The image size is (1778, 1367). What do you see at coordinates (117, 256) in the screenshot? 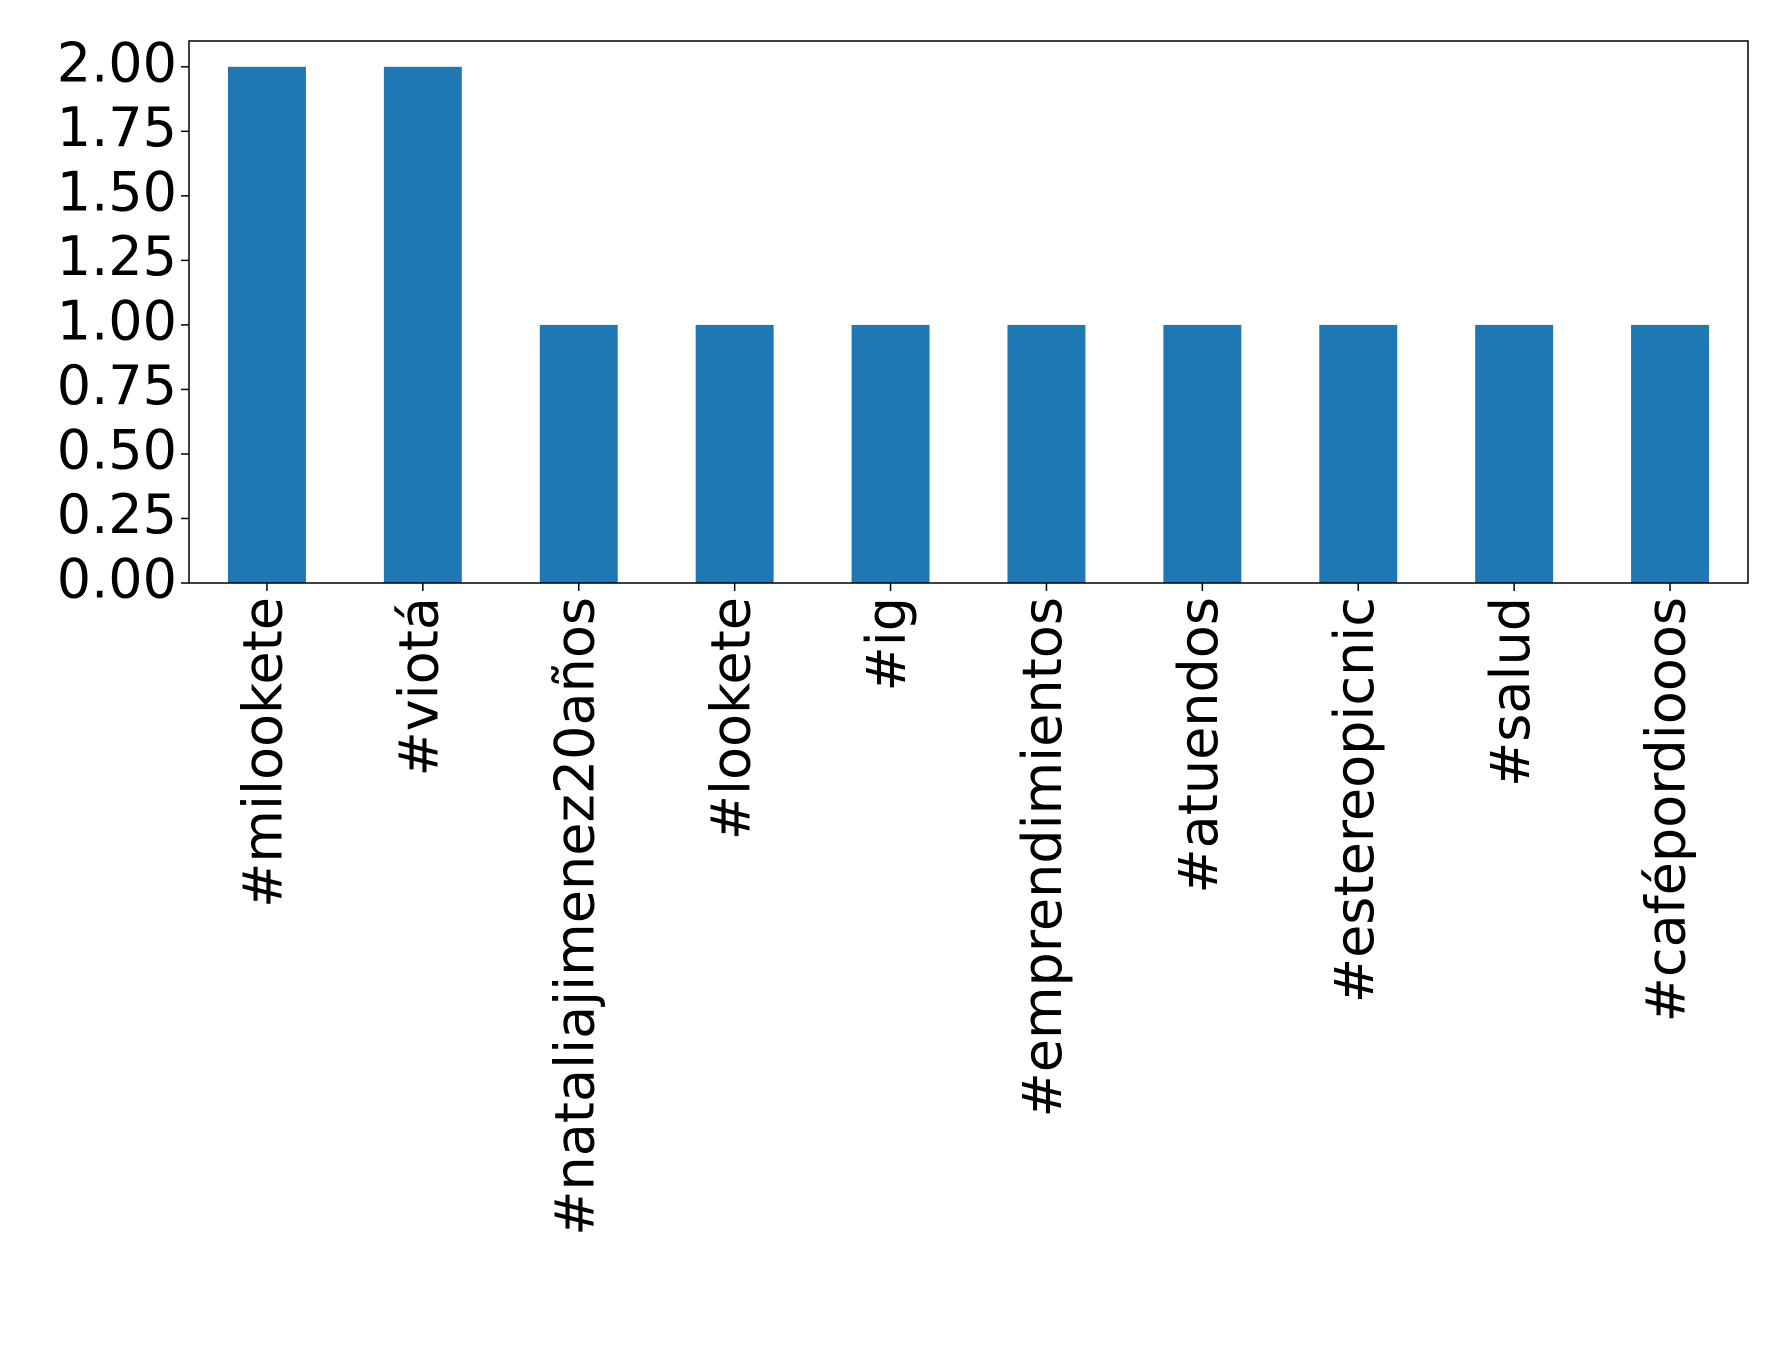
I see `y-tick-label: 1.25` at bounding box center [117, 256].